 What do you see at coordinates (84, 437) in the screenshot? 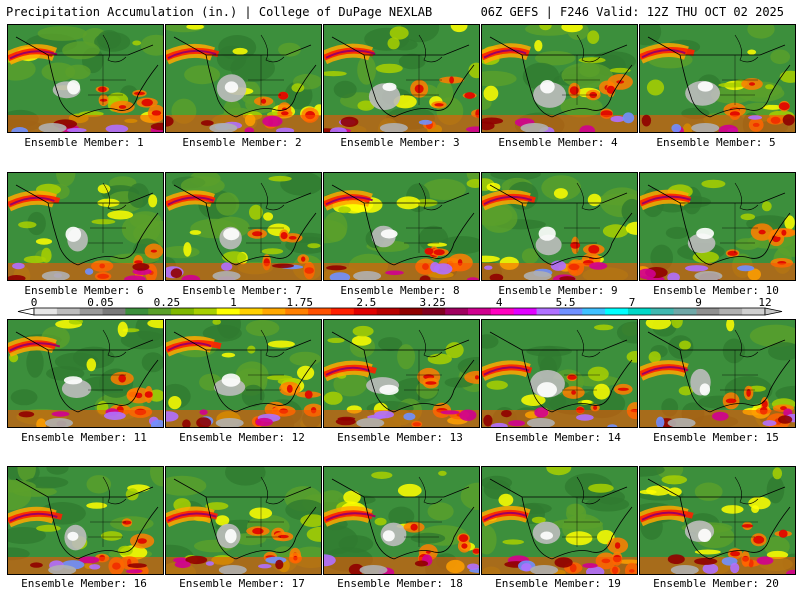
I see `ensemble-member-label: Ensemble Member: 11` at bounding box center [84, 437].